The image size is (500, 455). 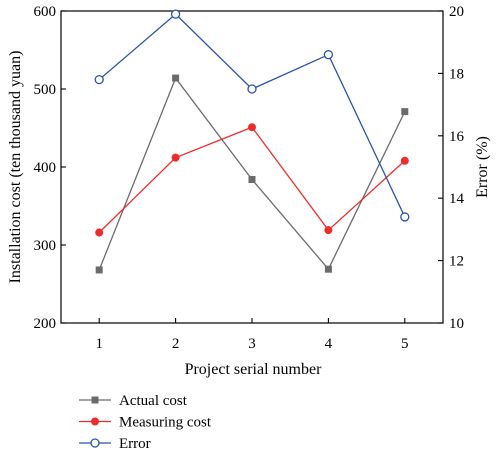 What do you see at coordinates (45, 90) in the screenshot?
I see `y-left-tick-label: 500` at bounding box center [45, 90].